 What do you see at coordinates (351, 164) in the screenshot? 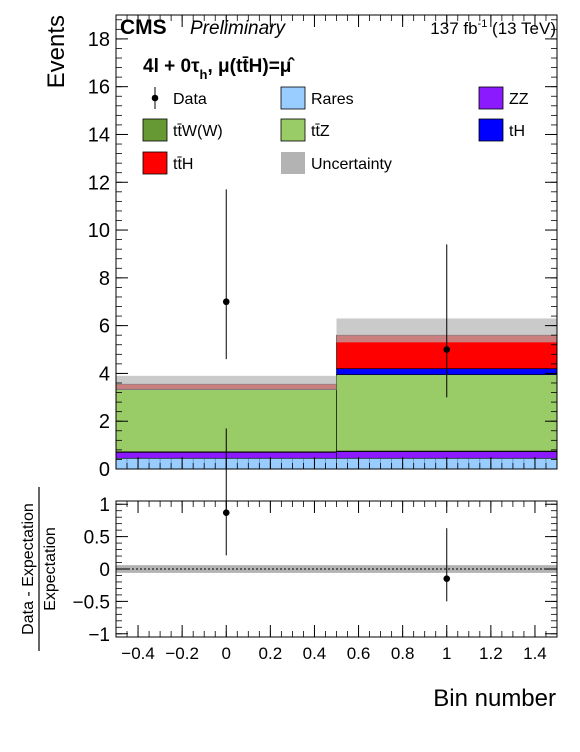
I see `legend-label-uncertainty: Uncertainty` at bounding box center [351, 164].